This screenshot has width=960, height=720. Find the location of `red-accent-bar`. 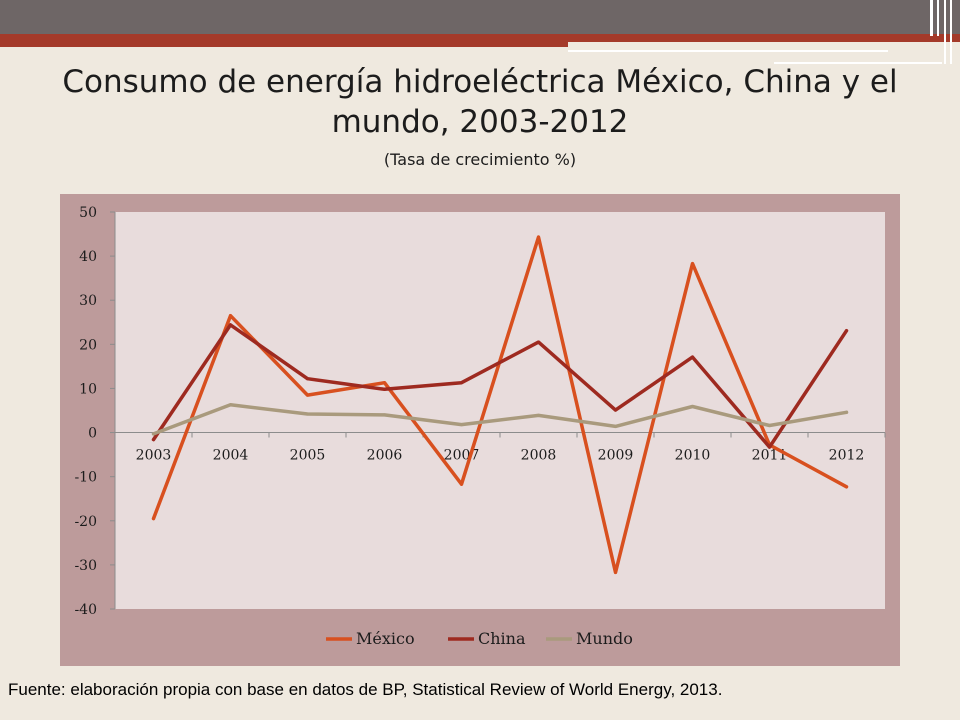

red-accent-bar is located at coordinates (480, 38).